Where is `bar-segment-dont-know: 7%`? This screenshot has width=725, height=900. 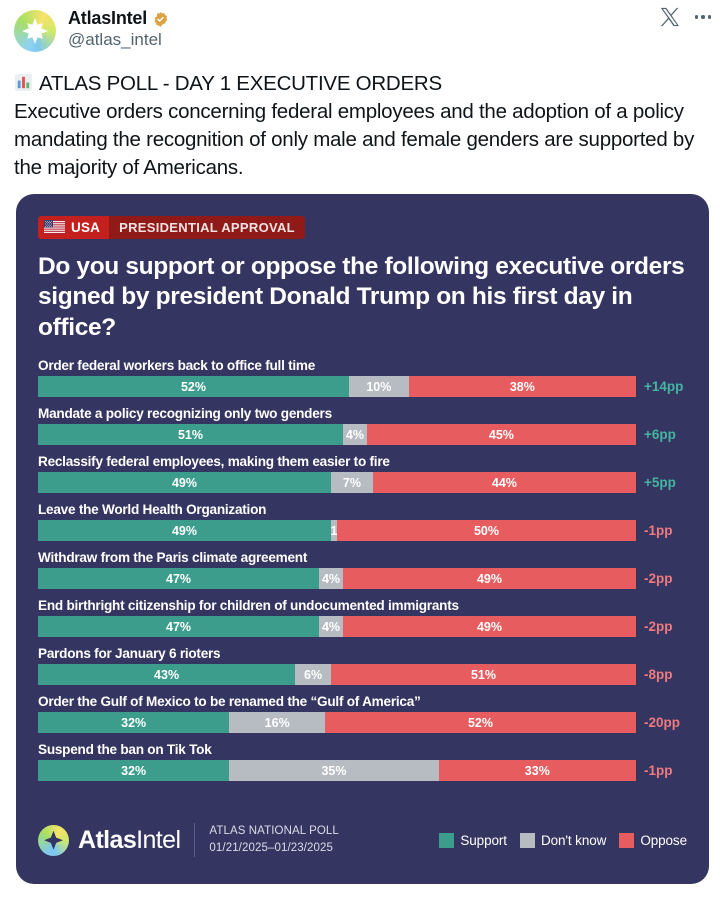 bar-segment-dont-know: 7% is located at coordinates (352, 483).